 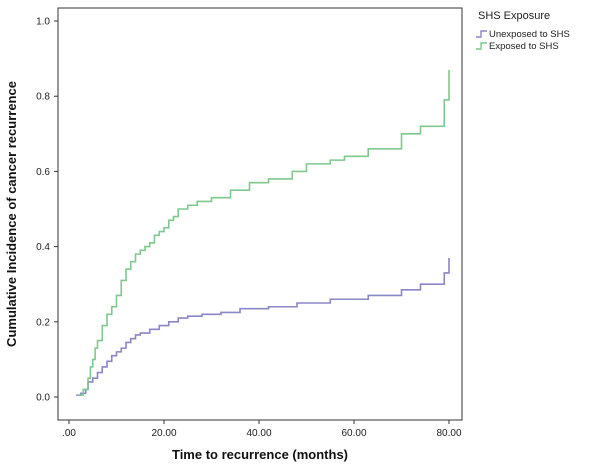 What do you see at coordinates (43, 322) in the screenshot?
I see `y-tick-label: 0.2` at bounding box center [43, 322].